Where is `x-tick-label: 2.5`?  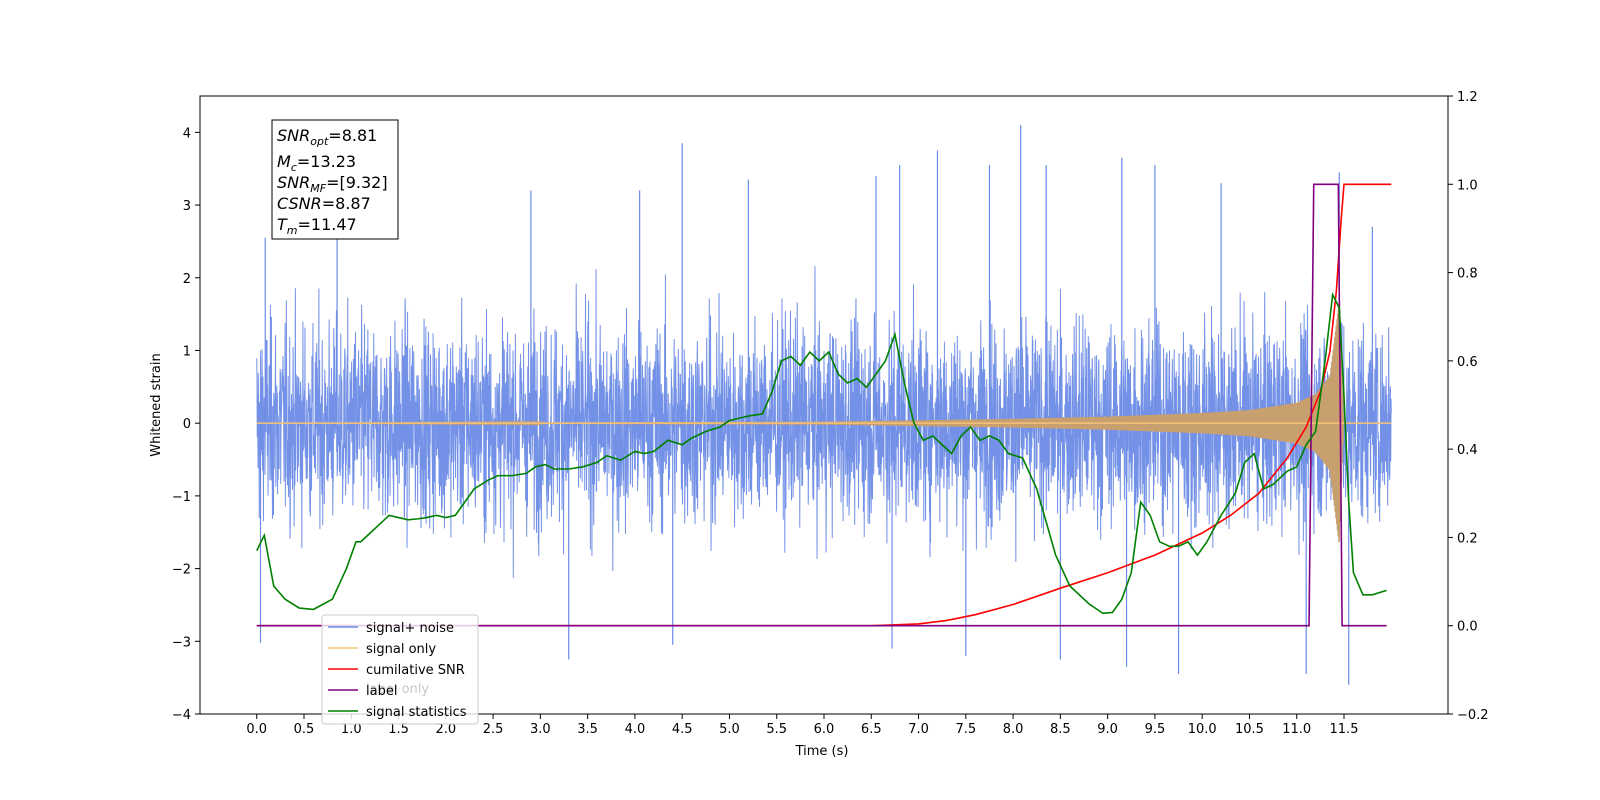 x-tick-label: 2.5 is located at coordinates (493, 729).